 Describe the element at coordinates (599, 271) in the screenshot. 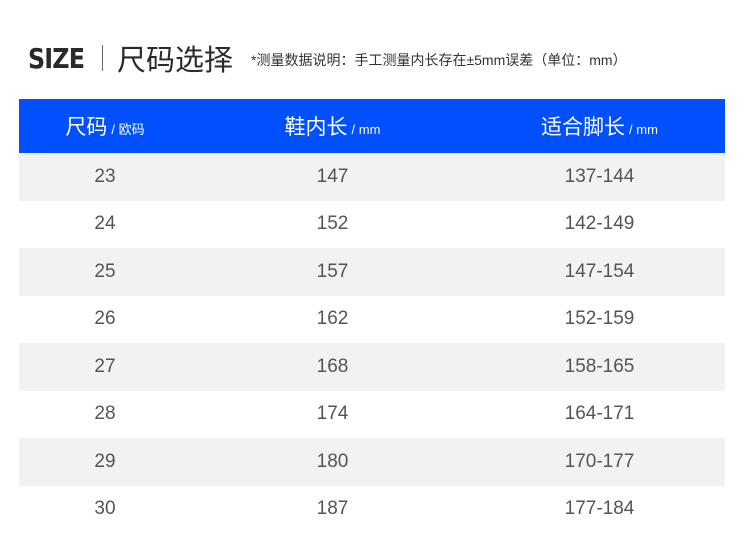

I see `cell-foot-length: 147-154` at that location.